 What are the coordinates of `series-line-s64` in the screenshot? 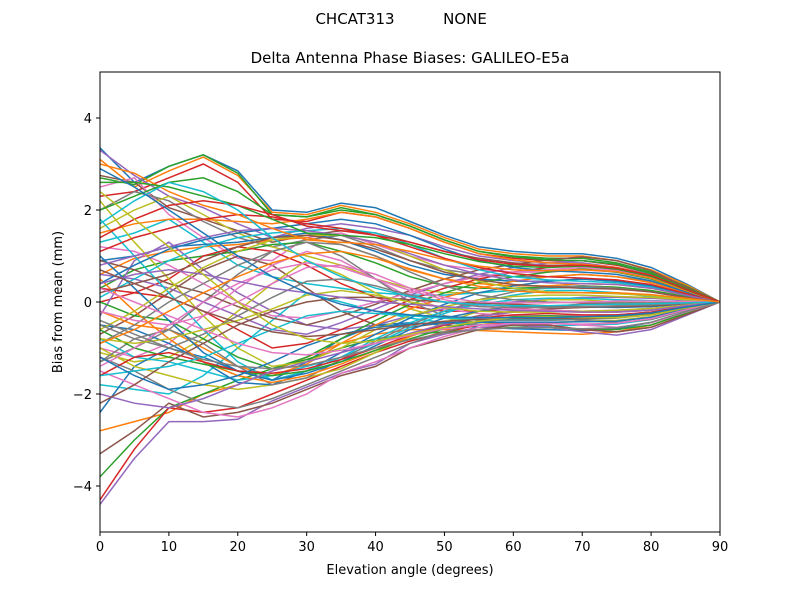 It's located at (410, 251).